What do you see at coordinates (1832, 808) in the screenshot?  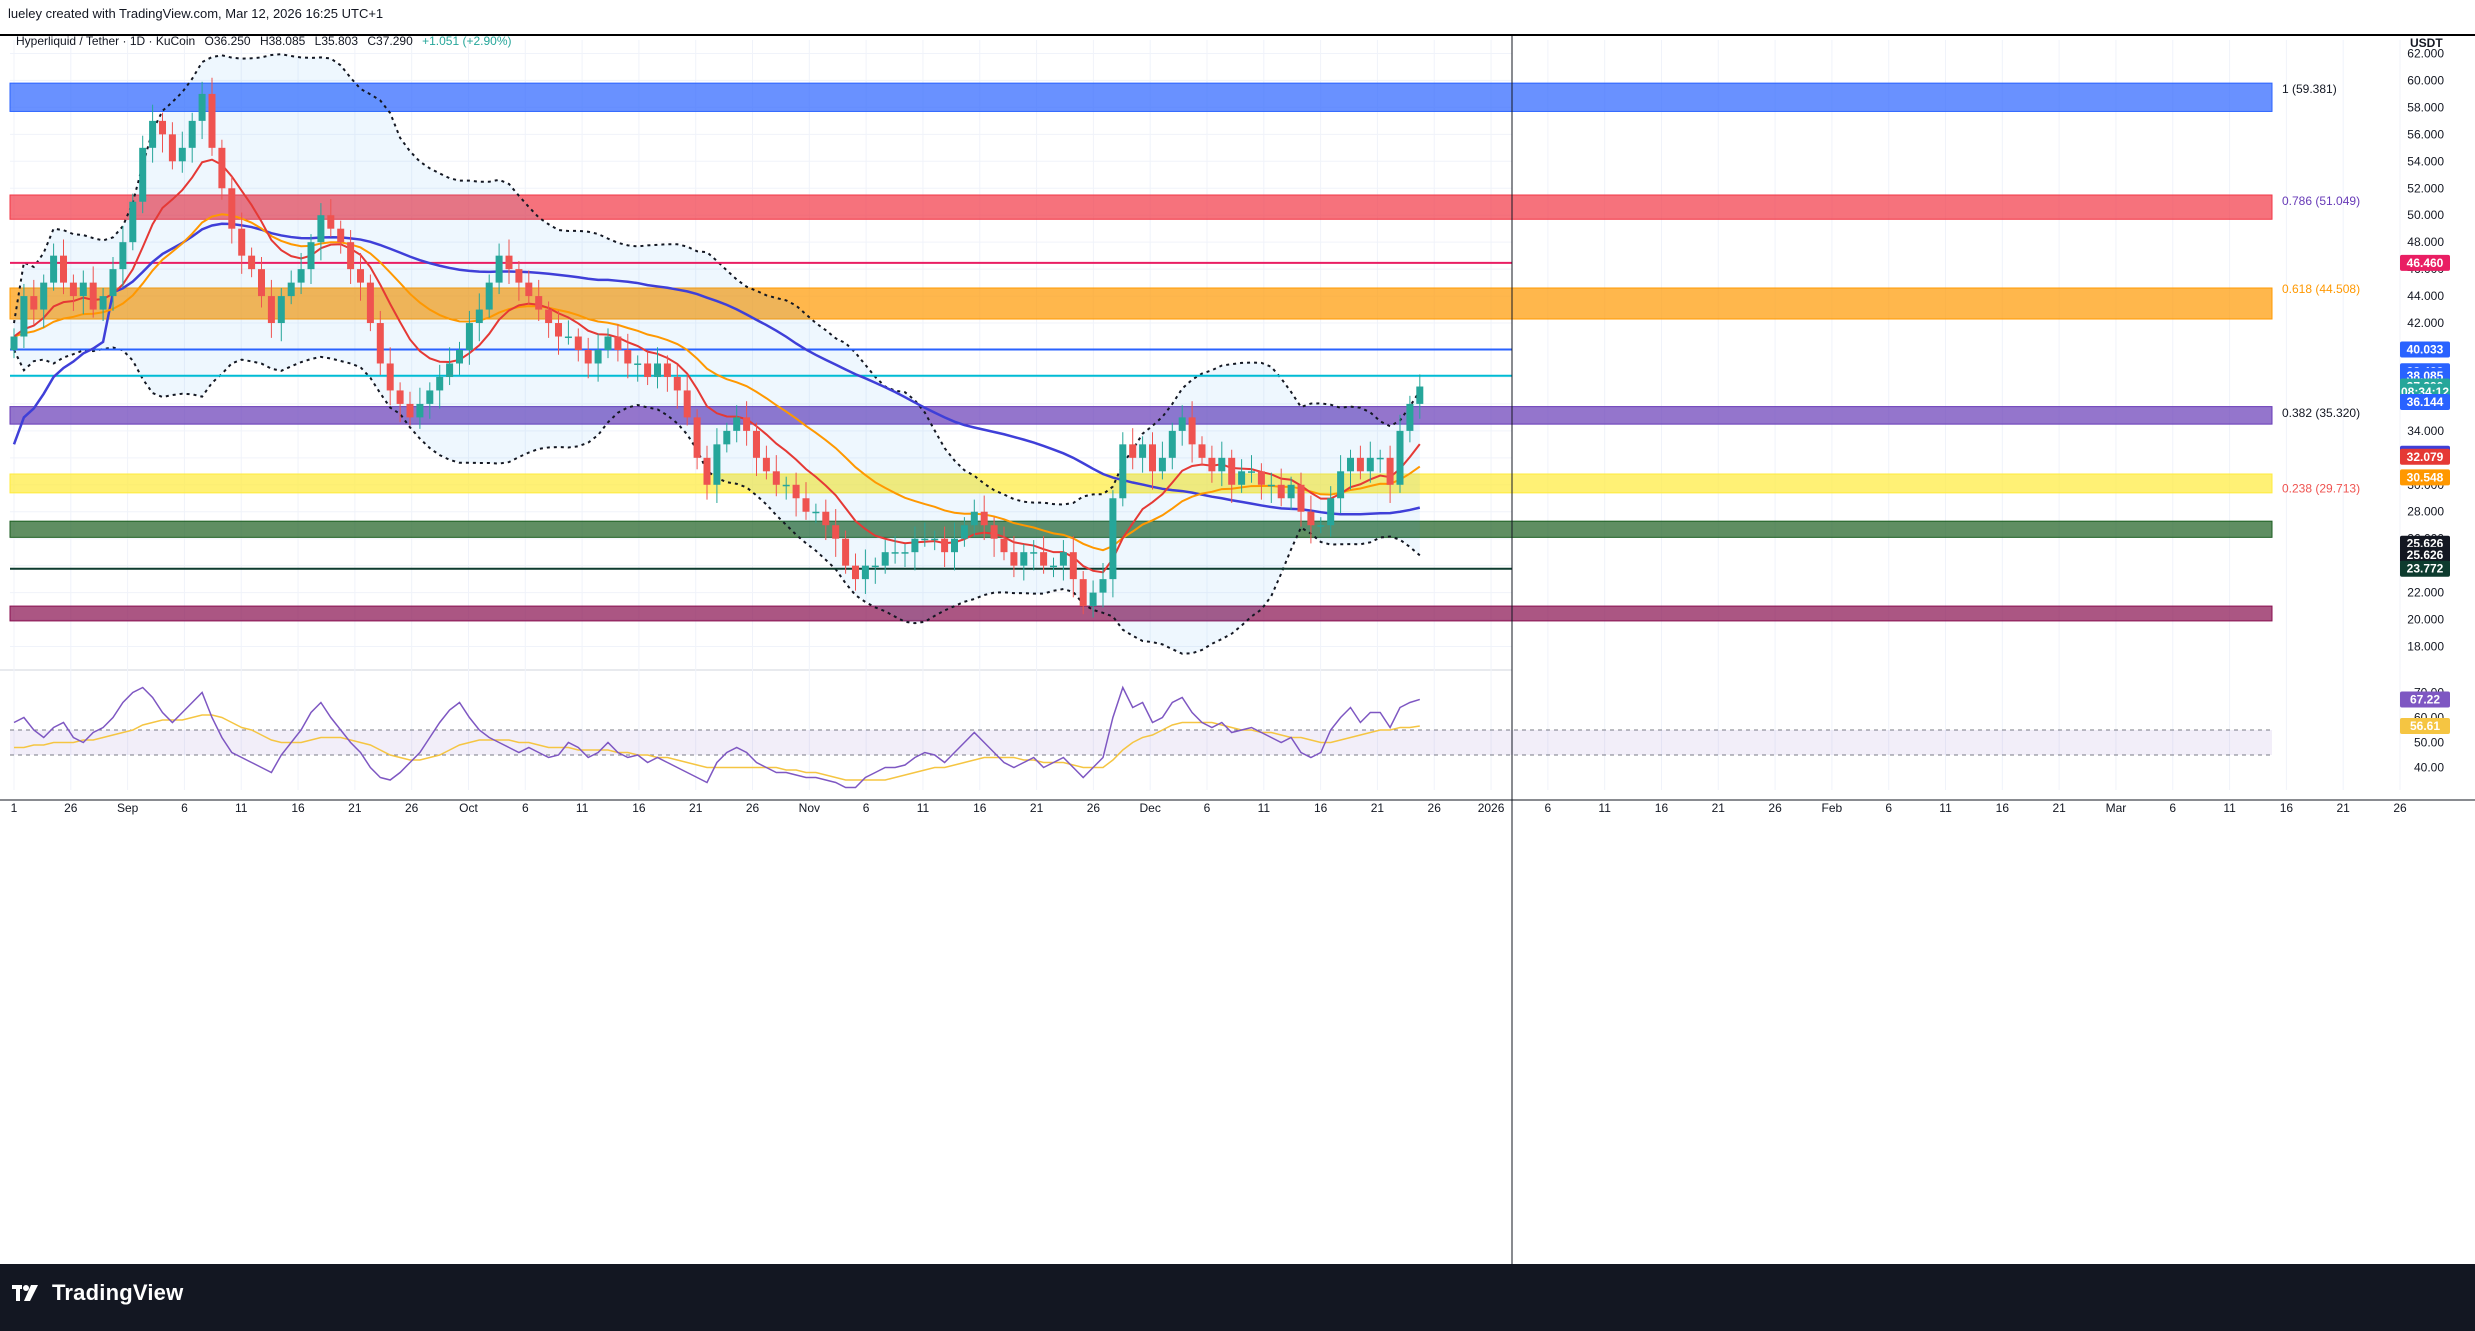 I see `time-tick-label: Feb` at bounding box center [1832, 808].